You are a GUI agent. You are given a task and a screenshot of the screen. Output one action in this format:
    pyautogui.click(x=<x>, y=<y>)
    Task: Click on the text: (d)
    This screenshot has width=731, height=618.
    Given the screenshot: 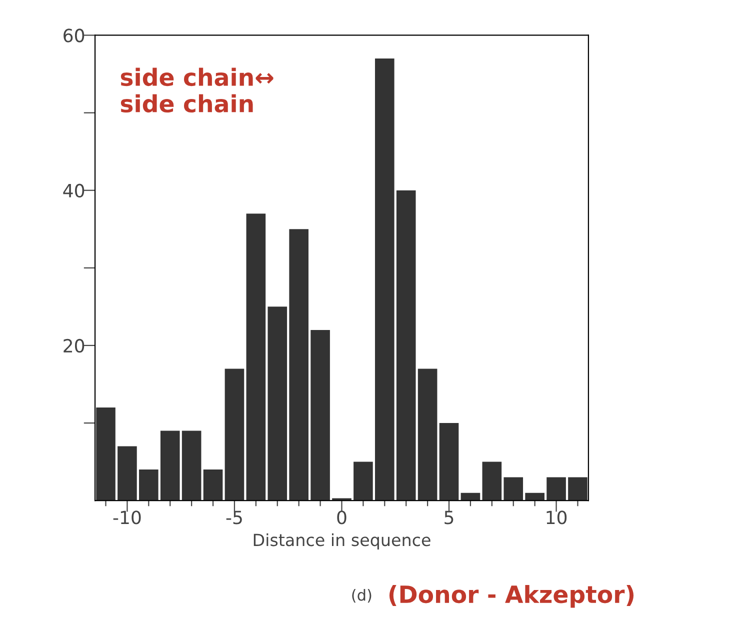 What is the action you would take?
    pyautogui.click(x=362, y=595)
    